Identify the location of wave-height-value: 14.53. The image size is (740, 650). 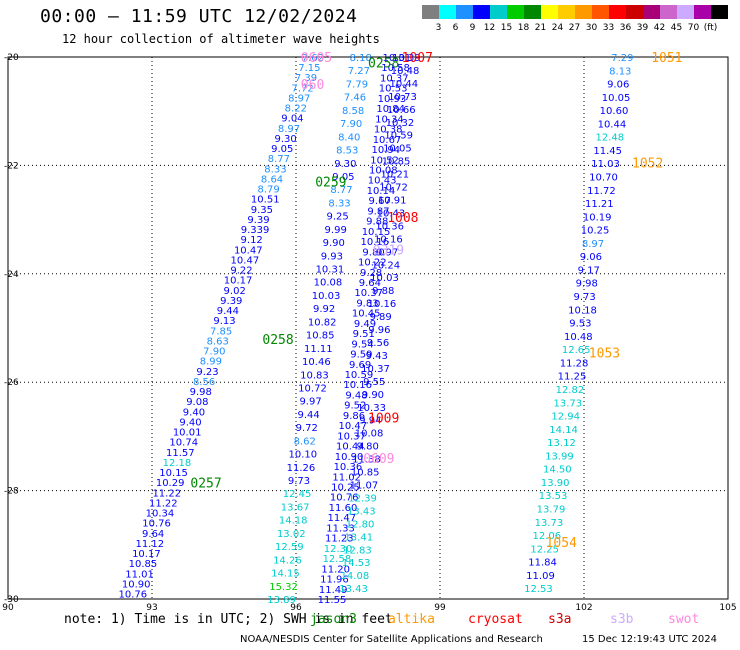
(356, 563).